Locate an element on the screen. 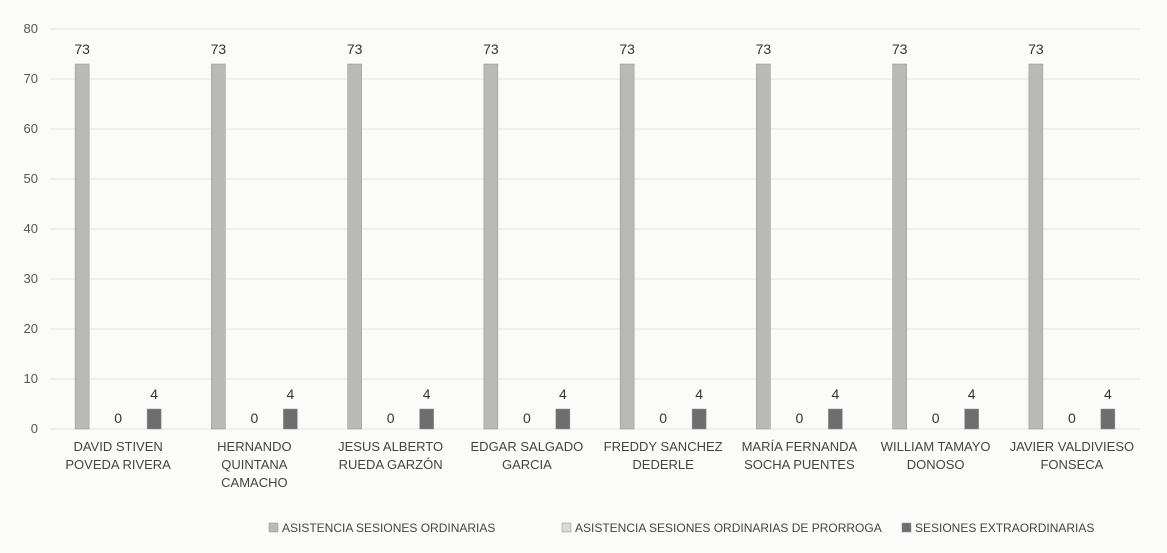 This screenshot has height=553, width=1167. data-label-3-7: 4 is located at coordinates (972, 394).